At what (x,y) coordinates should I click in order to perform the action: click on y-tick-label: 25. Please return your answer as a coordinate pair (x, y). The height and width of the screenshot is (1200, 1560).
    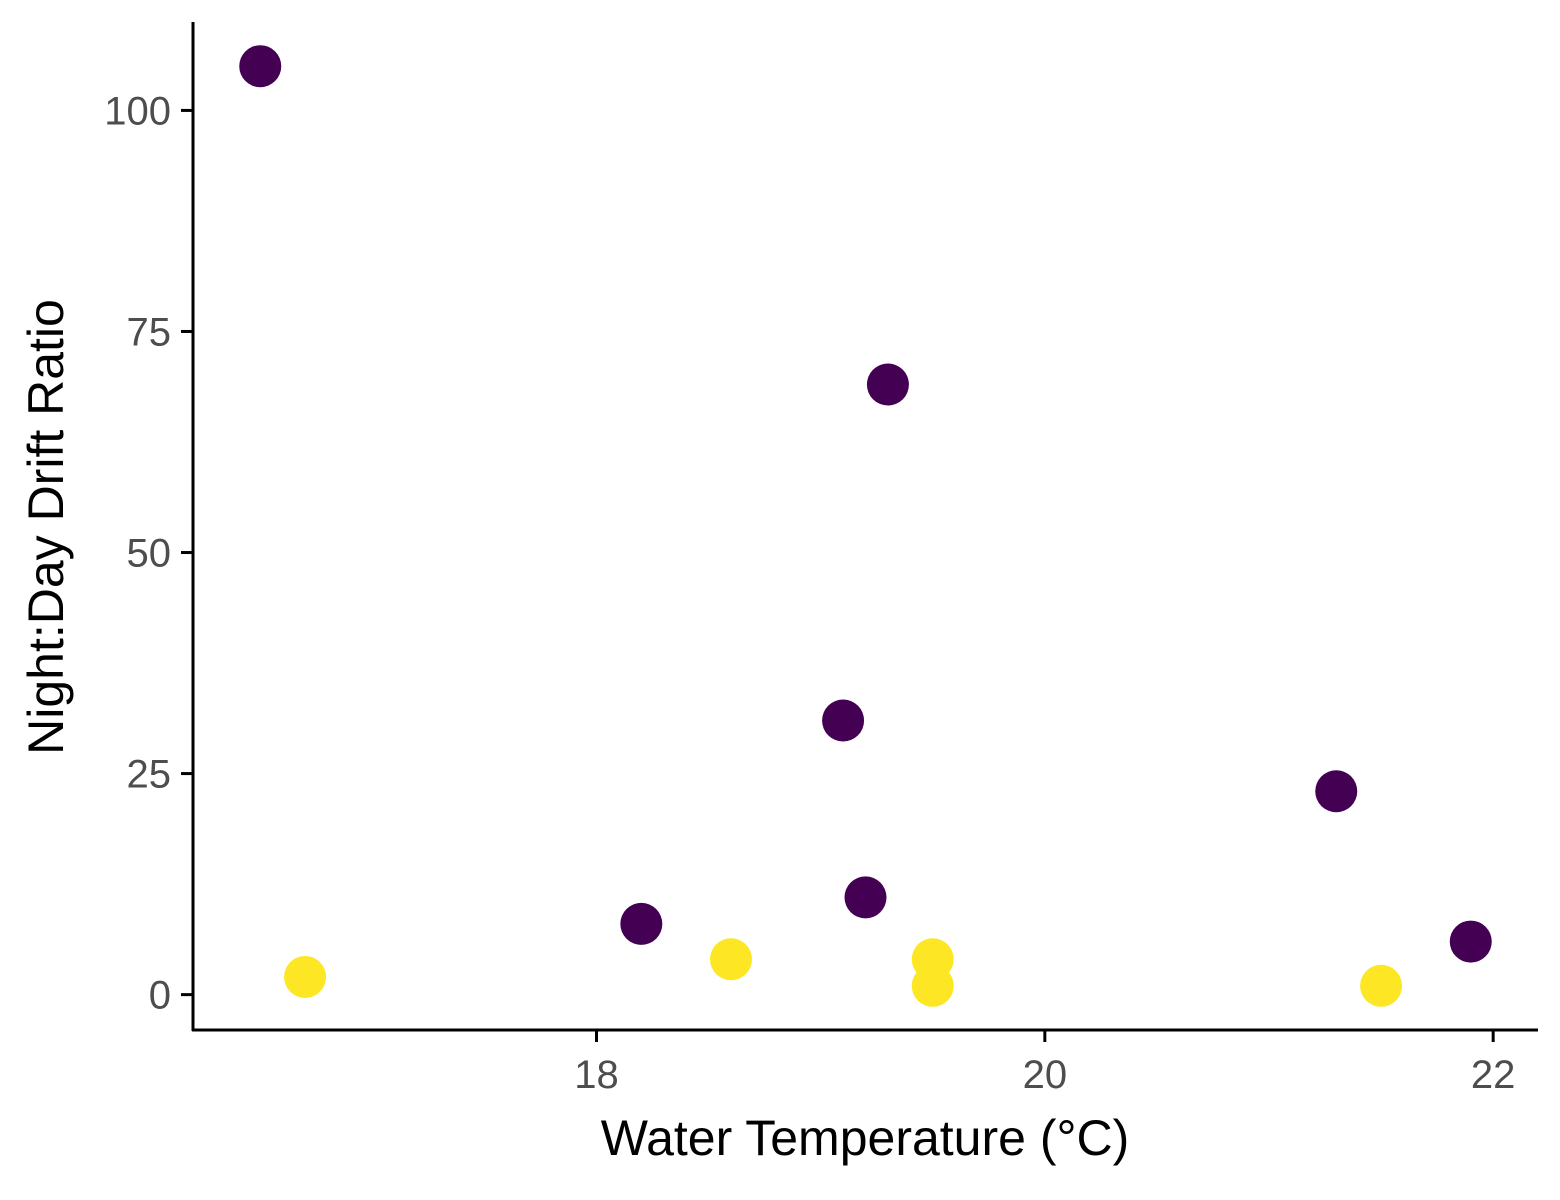
    Looking at the image, I should click on (149, 775).